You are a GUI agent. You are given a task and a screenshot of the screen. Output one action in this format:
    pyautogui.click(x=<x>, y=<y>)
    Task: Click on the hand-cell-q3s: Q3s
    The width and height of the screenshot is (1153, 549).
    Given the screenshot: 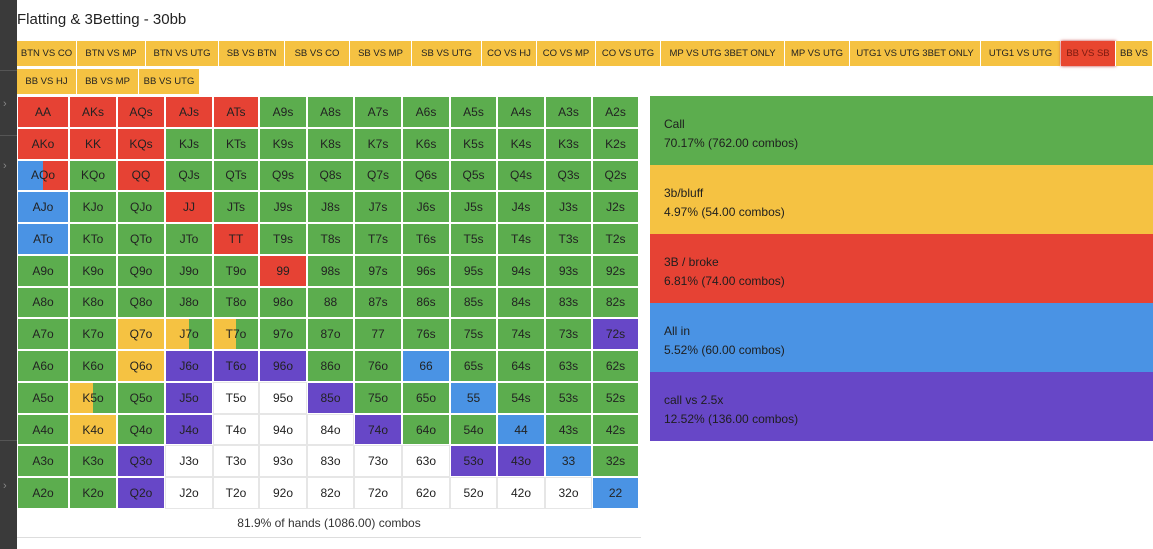 What is the action you would take?
    pyautogui.click(x=568, y=175)
    